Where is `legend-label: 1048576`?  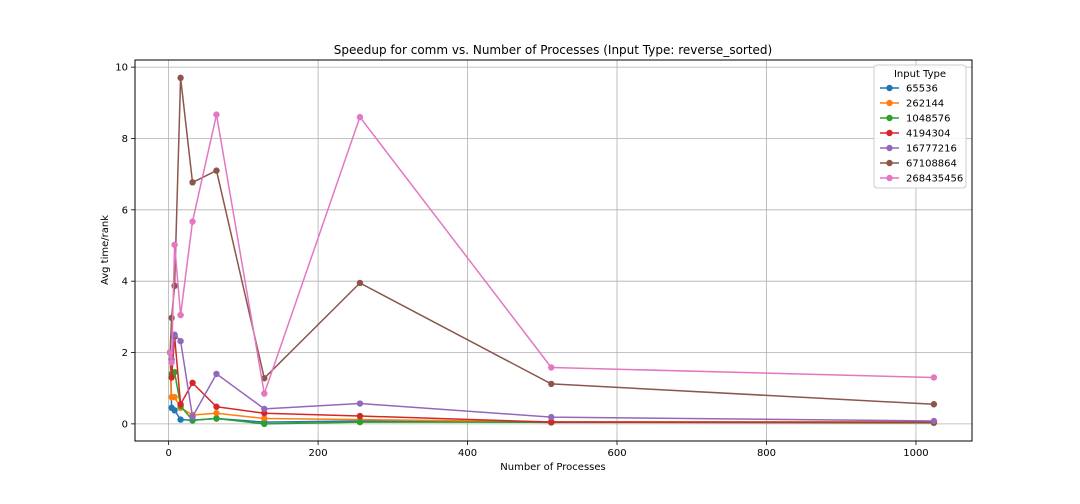 legend-label: 1048576 is located at coordinates (928, 119).